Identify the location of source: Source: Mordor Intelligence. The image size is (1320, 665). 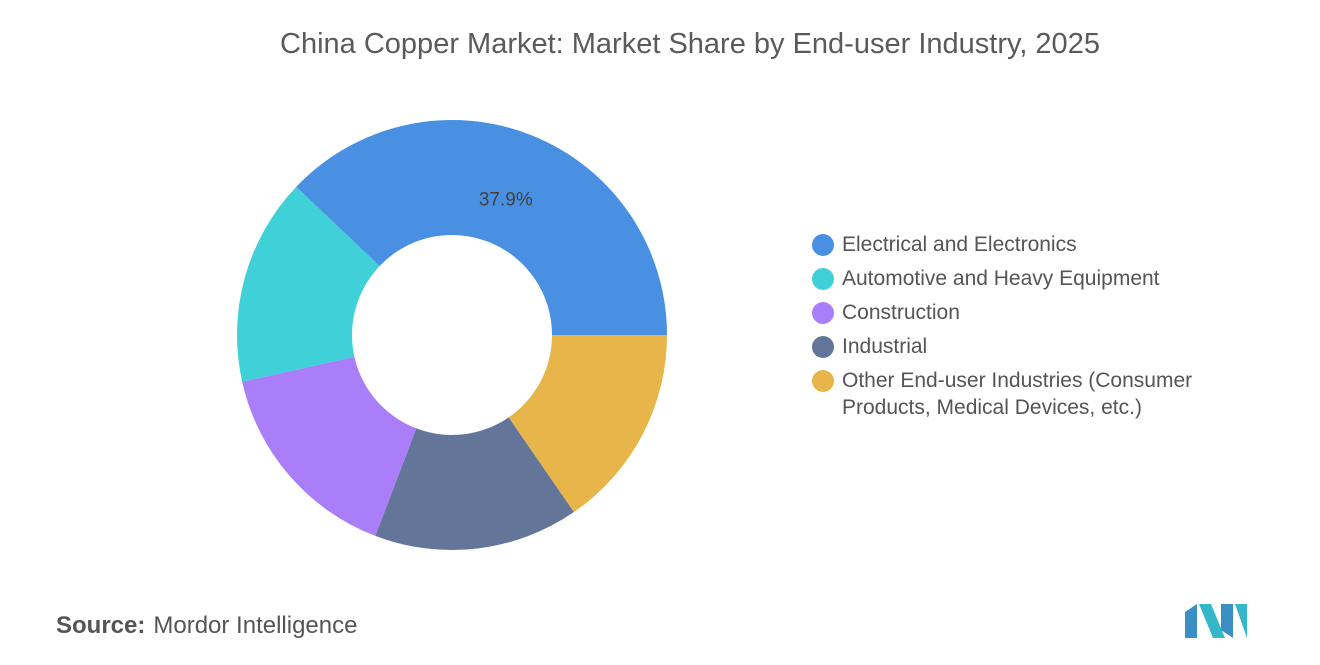
(206, 626).